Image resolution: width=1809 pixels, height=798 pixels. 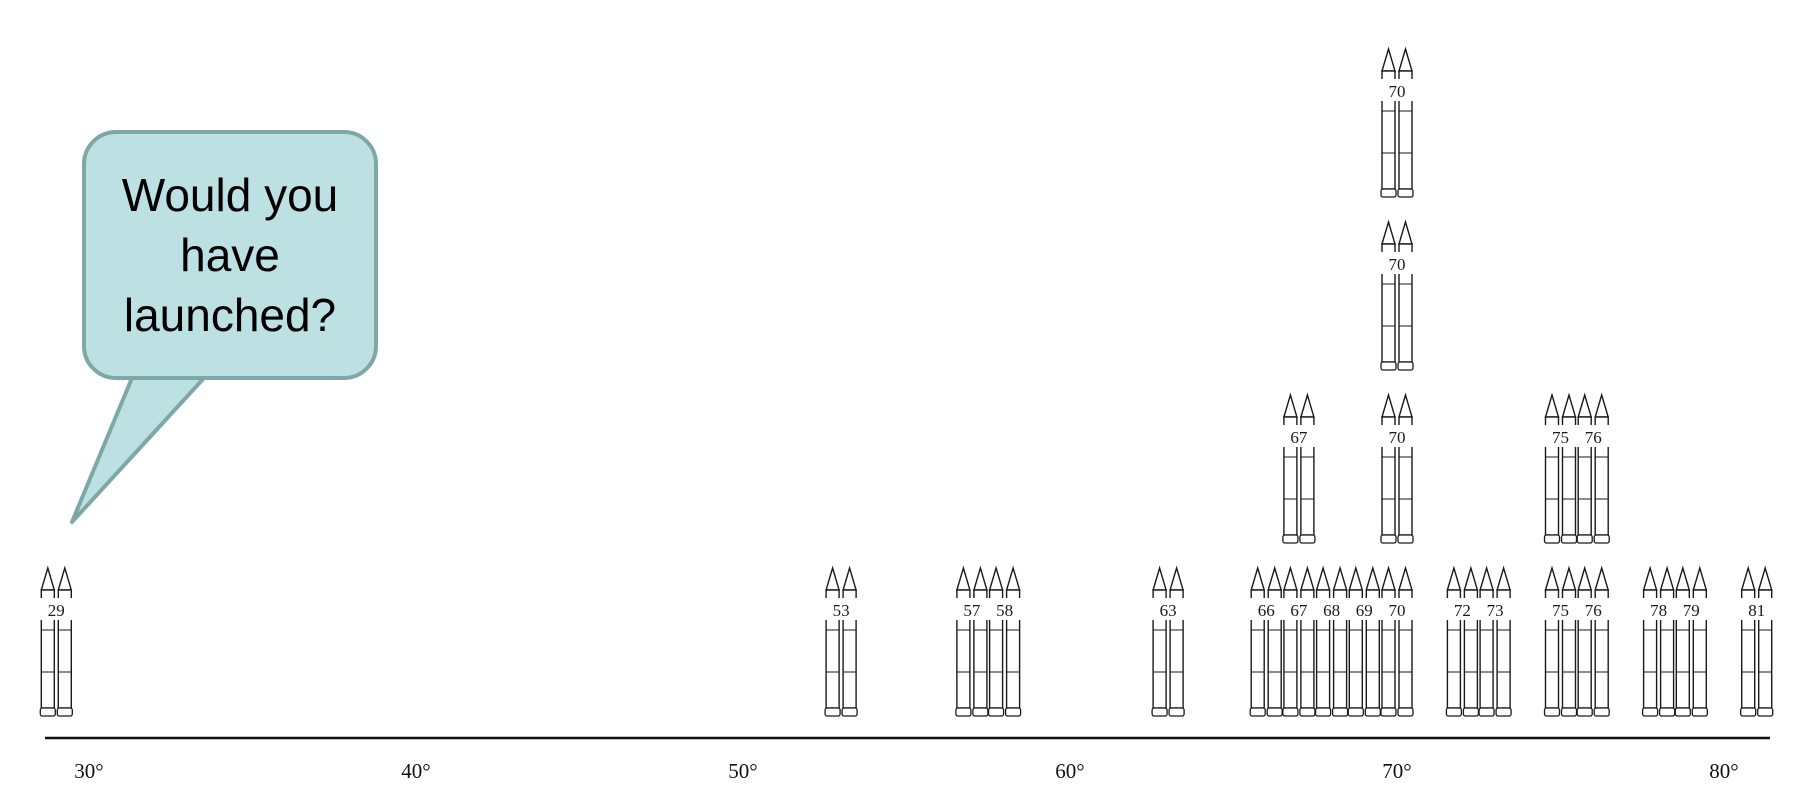 What do you see at coordinates (1266, 610) in the screenshot?
I see `launch-temperature-label: 66` at bounding box center [1266, 610].